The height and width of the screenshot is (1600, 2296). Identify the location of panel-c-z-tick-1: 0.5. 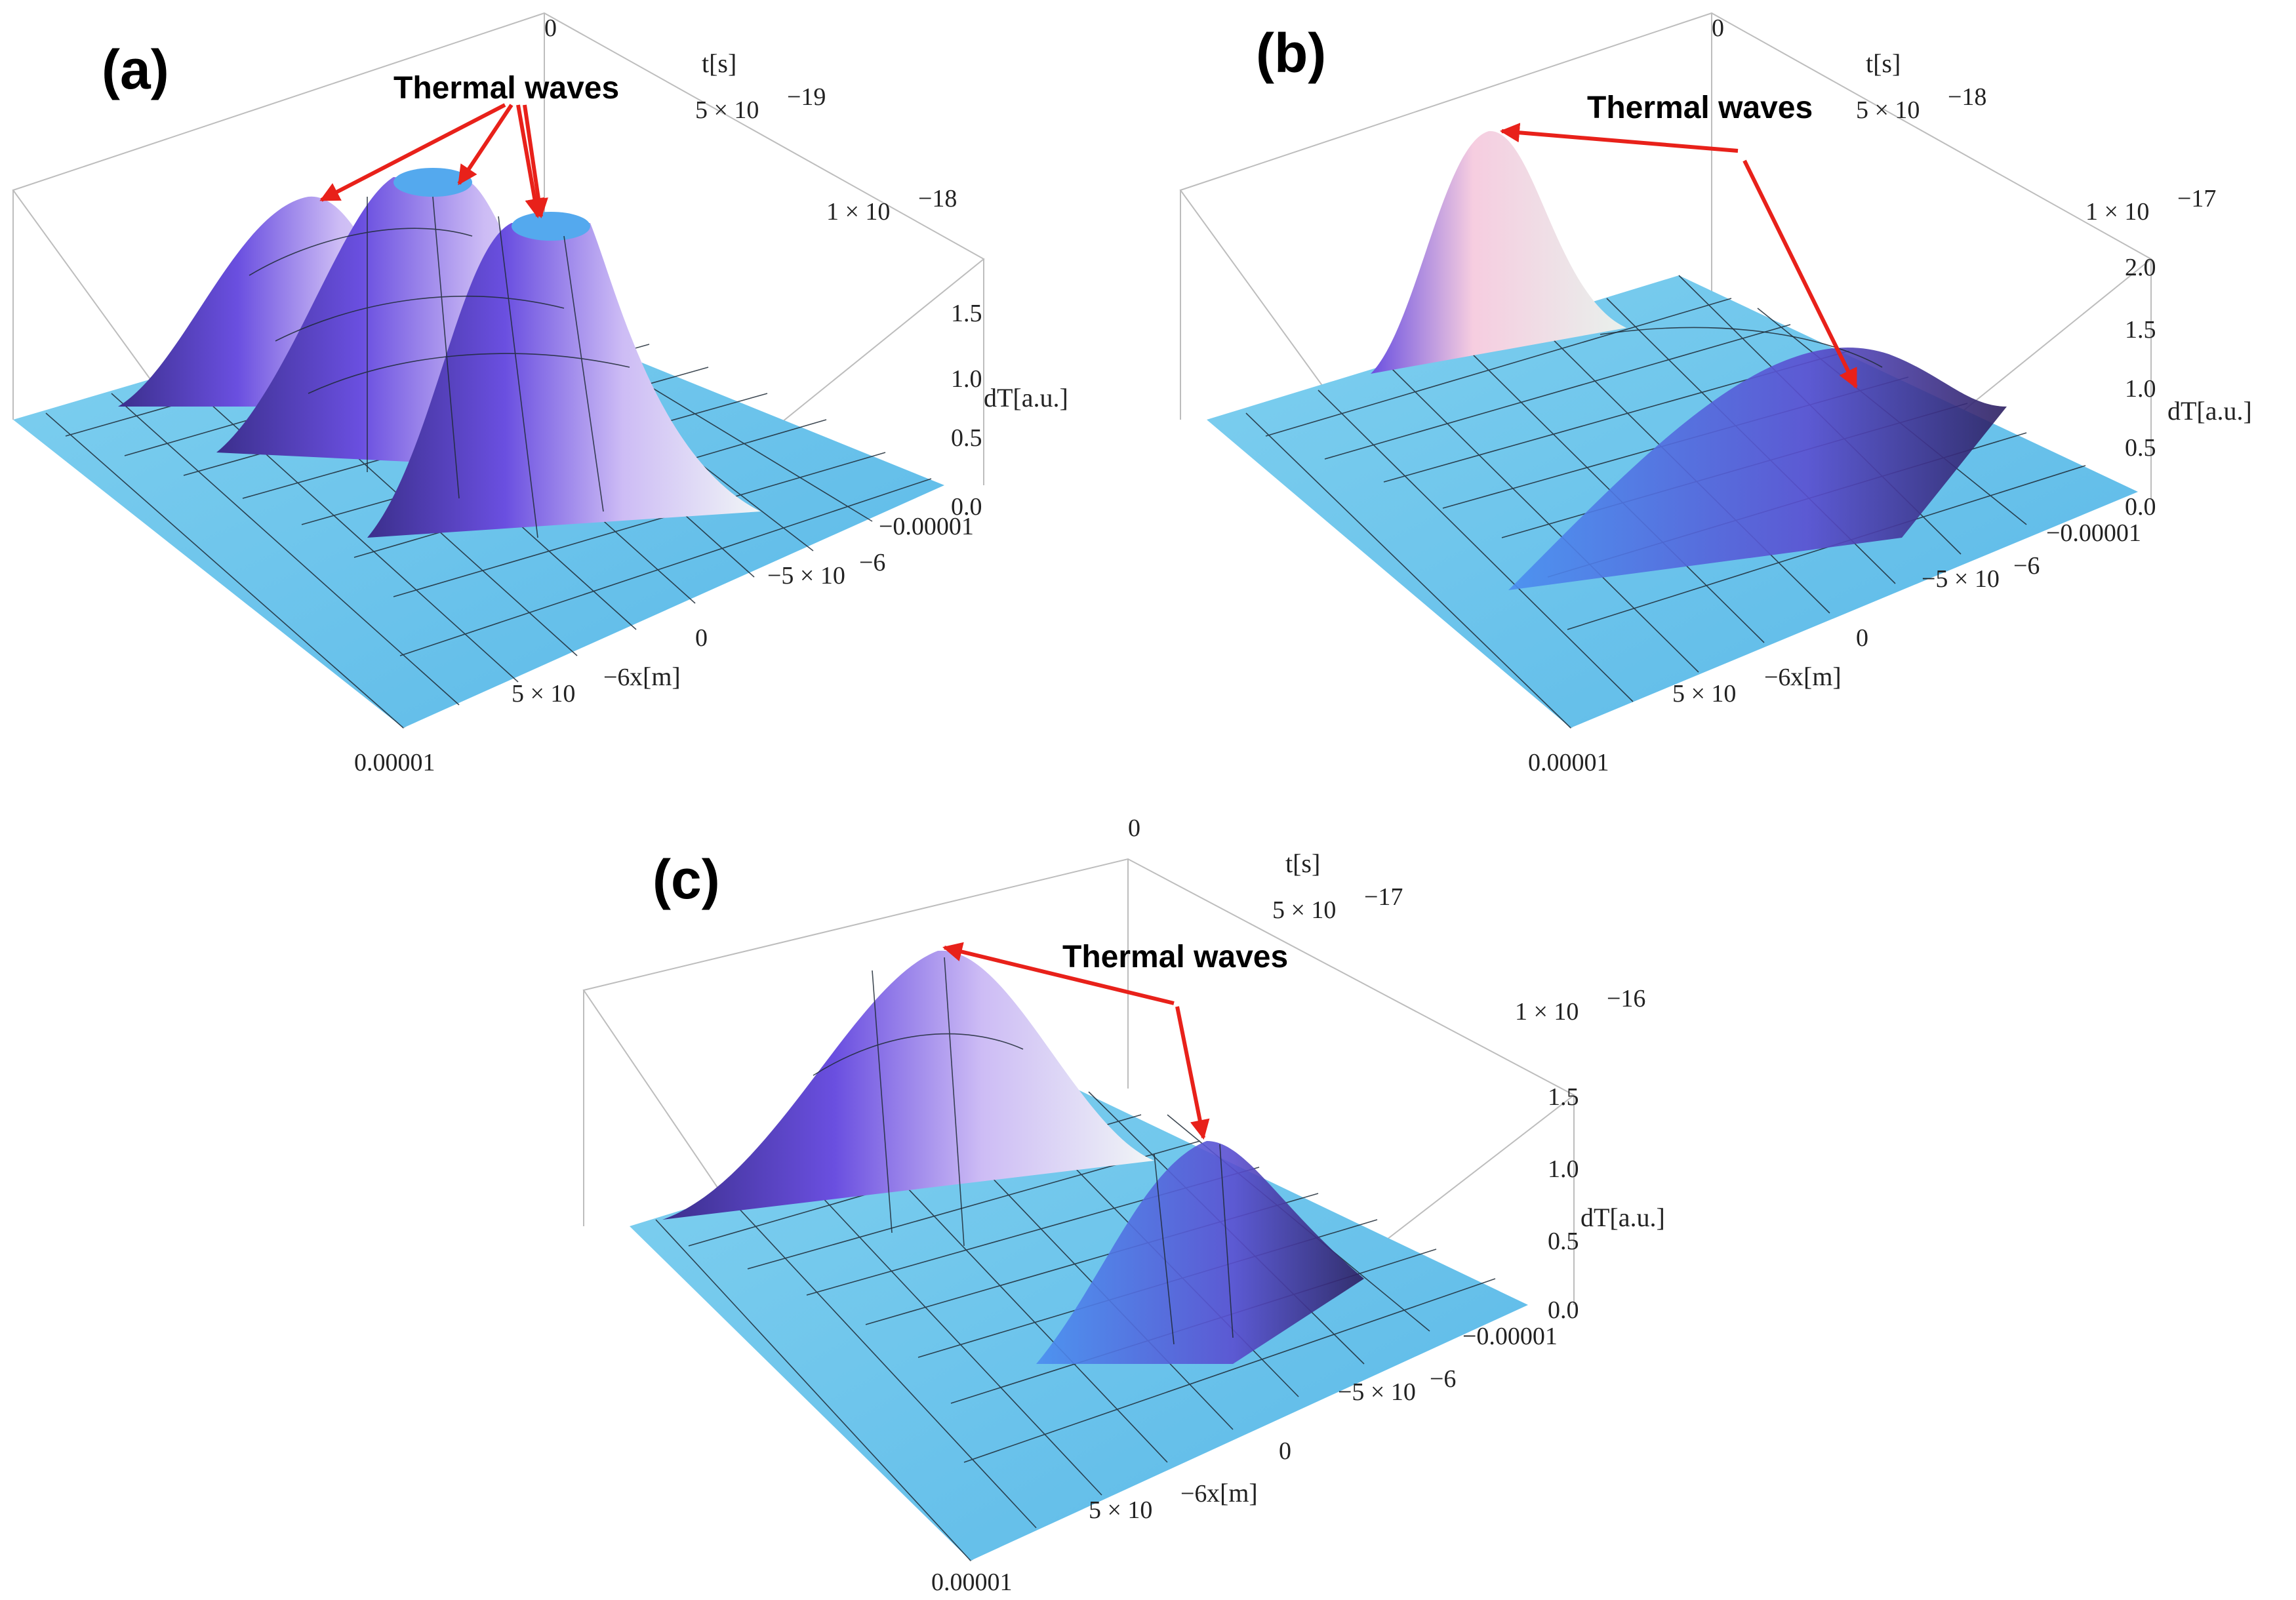
(1563, 1241).